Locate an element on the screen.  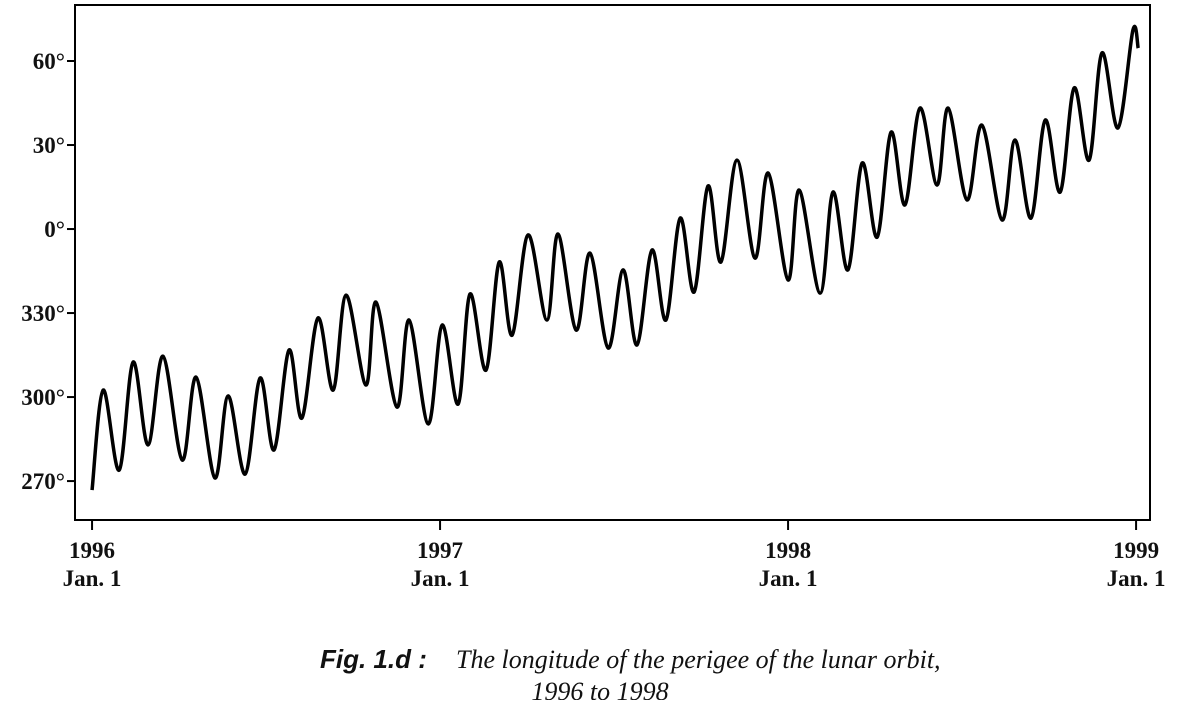
y-tick-label: 270° is located at coordinates (43, 481).